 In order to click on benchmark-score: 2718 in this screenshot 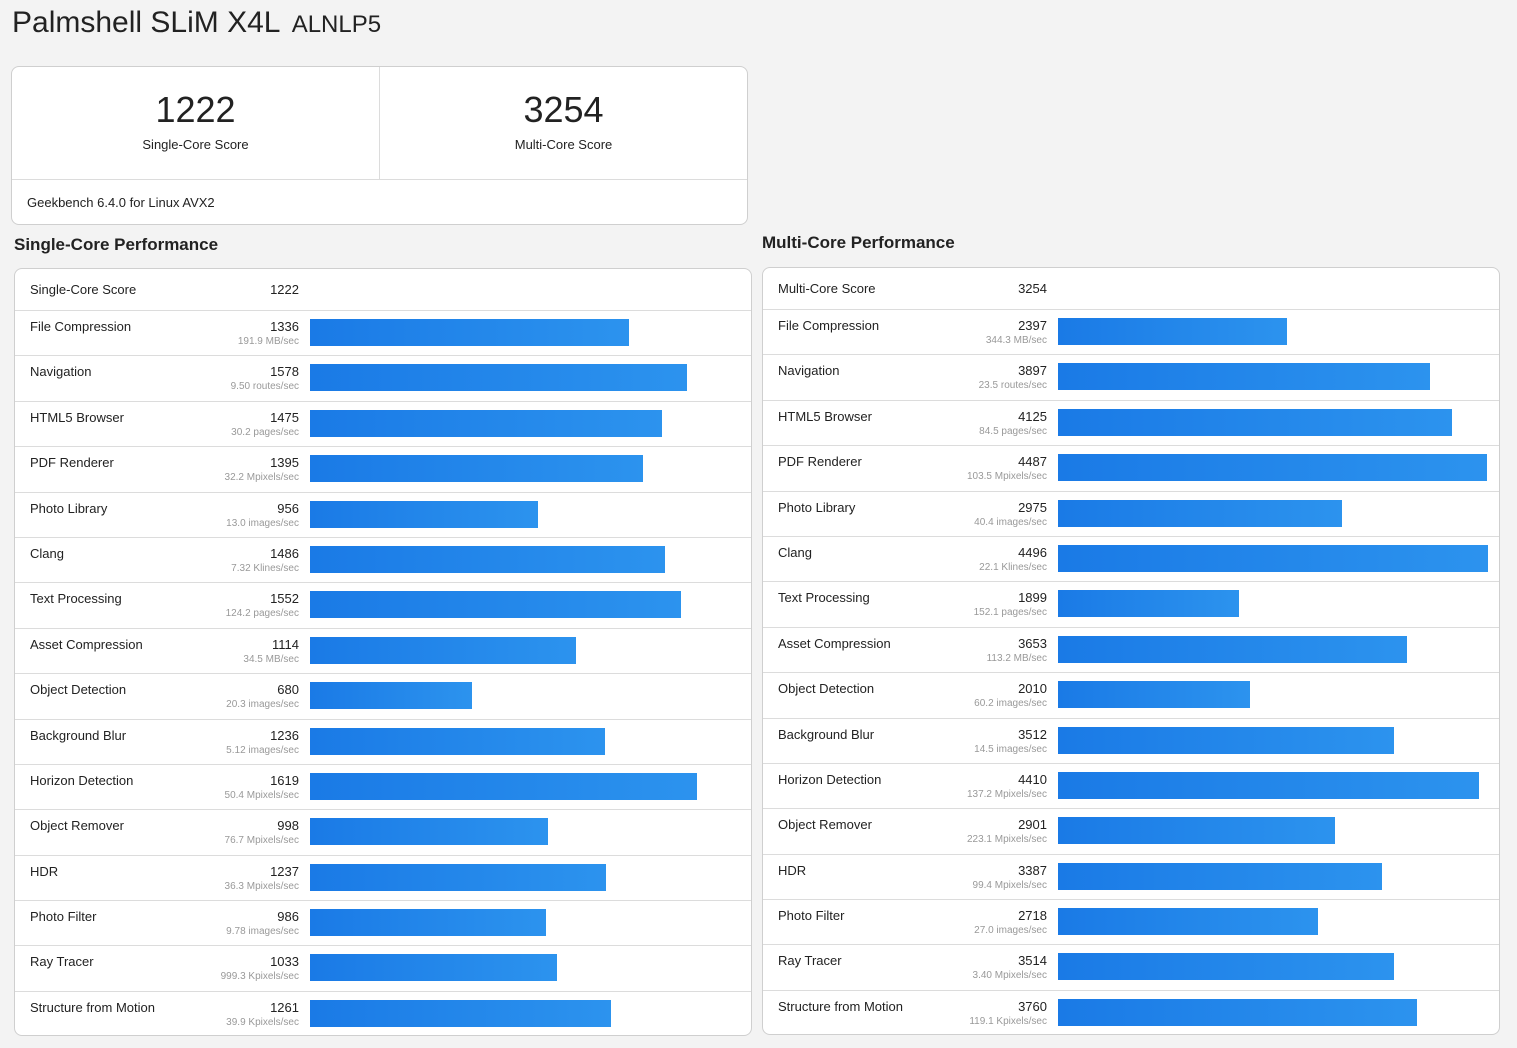, I will do `click(1032, 916)`.